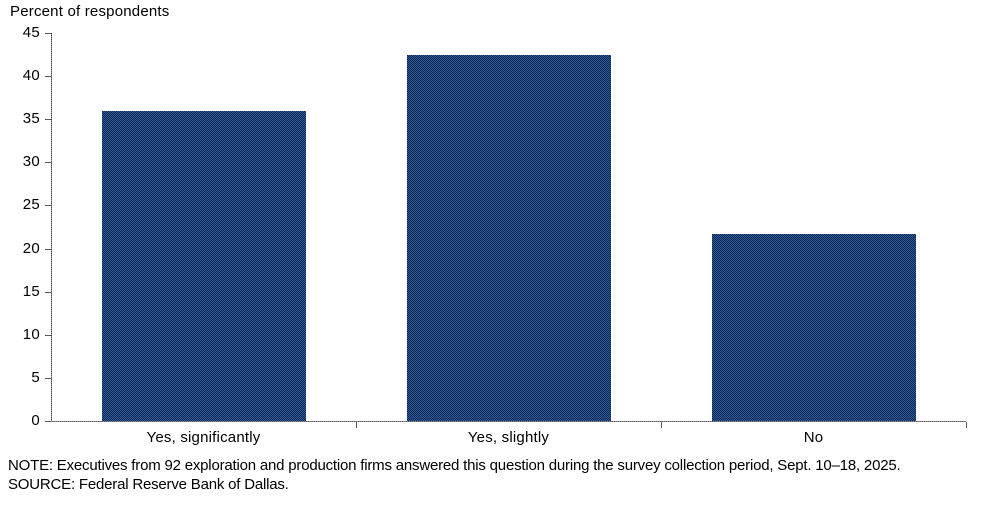  I want to click on x-category-label: Yes, significantly, so click(203, 437).